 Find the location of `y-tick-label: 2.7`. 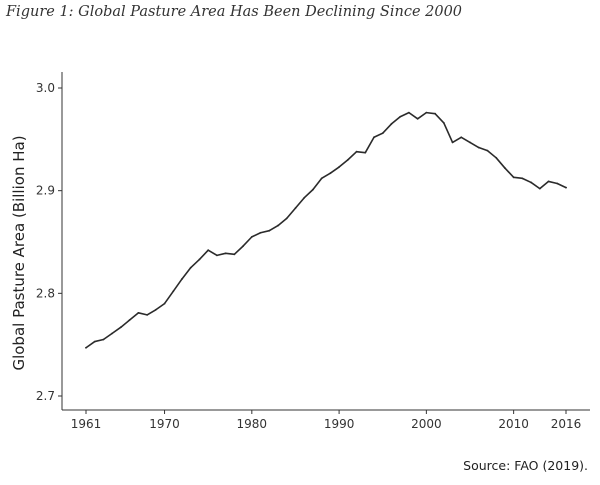

y-tick-label: 2.7 is located at coordinates (45, 396).